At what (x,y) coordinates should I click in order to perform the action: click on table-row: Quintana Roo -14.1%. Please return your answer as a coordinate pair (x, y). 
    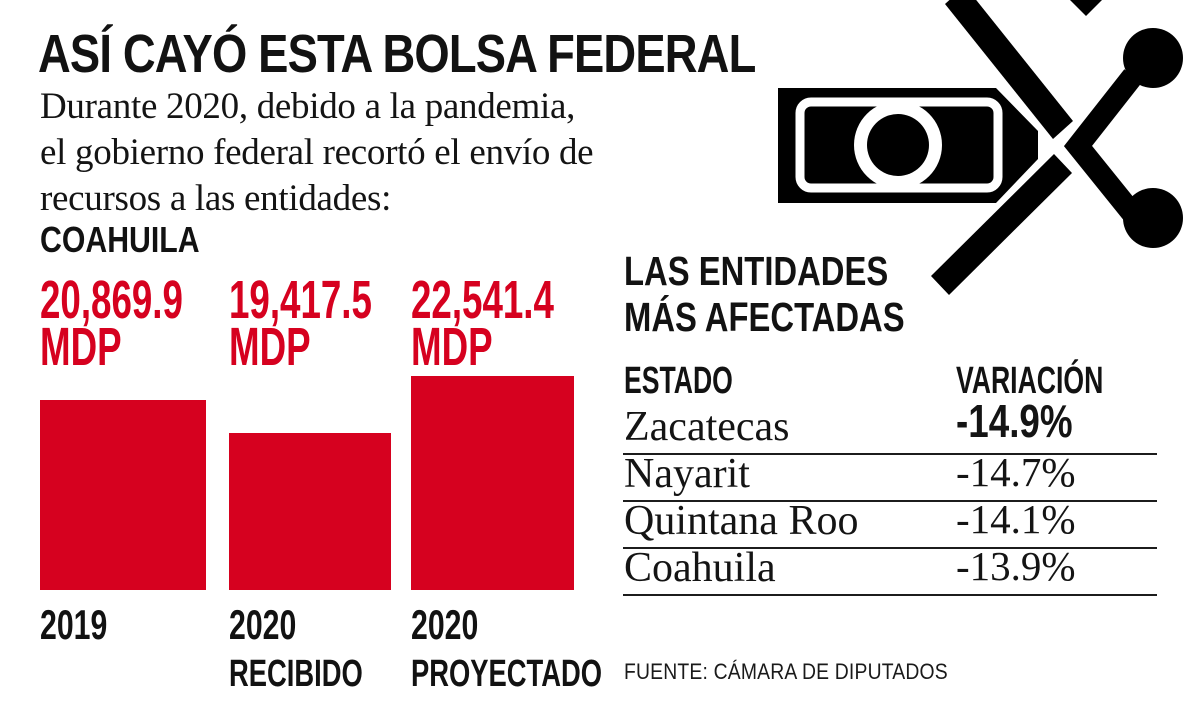
    Looking at the image, I should click on (890, 522).